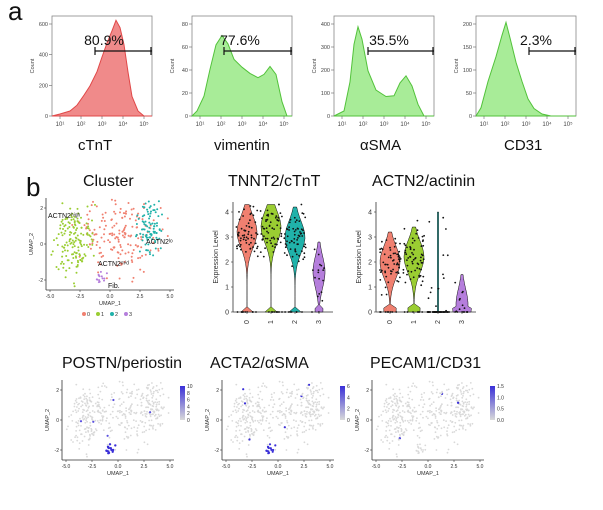  What do you see at coordinates (500, 398) in the screenshot?
I see `colorbar-tick-label: 1.0` at bounding box center [500, 398].